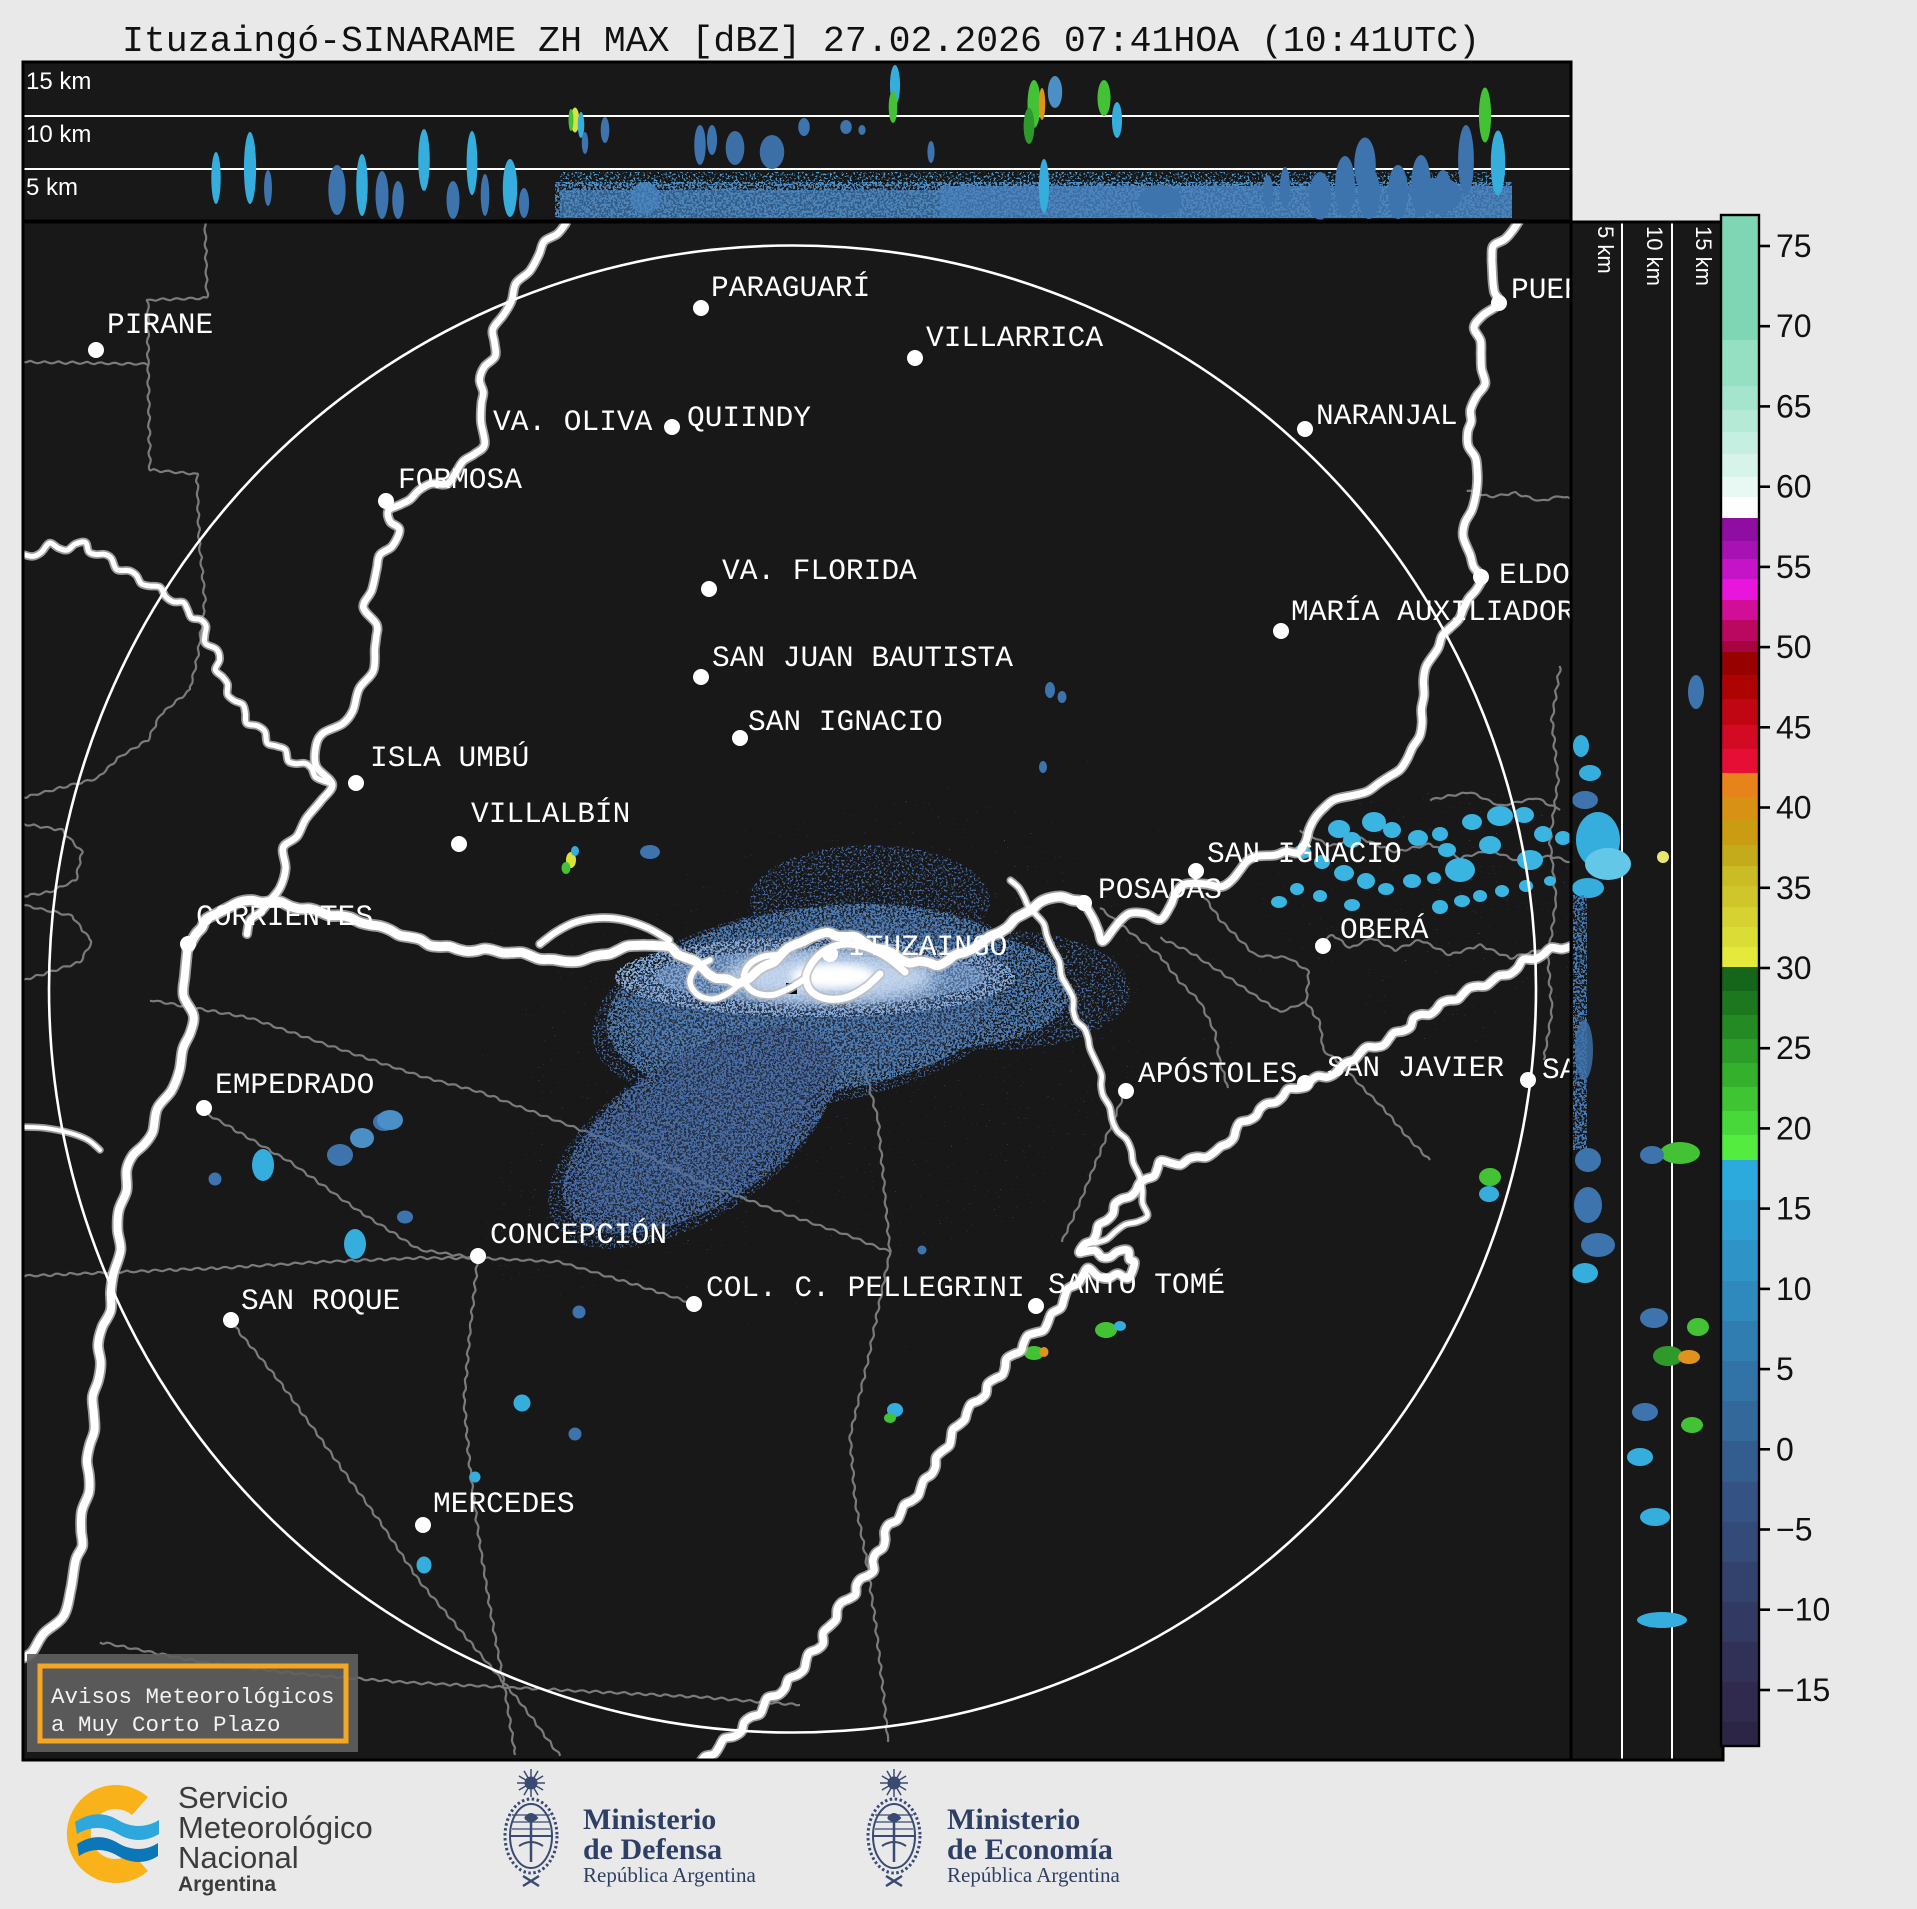 The width and height of the screenshot is (1917, 1909). I want to click on svg-text: −5, so click(1794, 1530).